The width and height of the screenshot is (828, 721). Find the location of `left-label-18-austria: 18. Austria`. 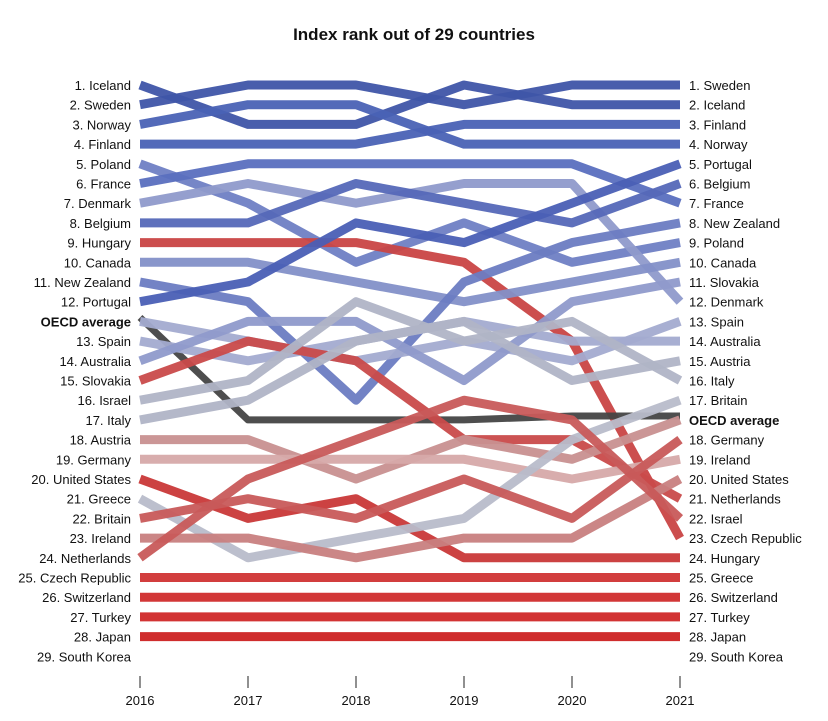

left-label-18-austria: 18. Austria is located at coordinates (101, 440).